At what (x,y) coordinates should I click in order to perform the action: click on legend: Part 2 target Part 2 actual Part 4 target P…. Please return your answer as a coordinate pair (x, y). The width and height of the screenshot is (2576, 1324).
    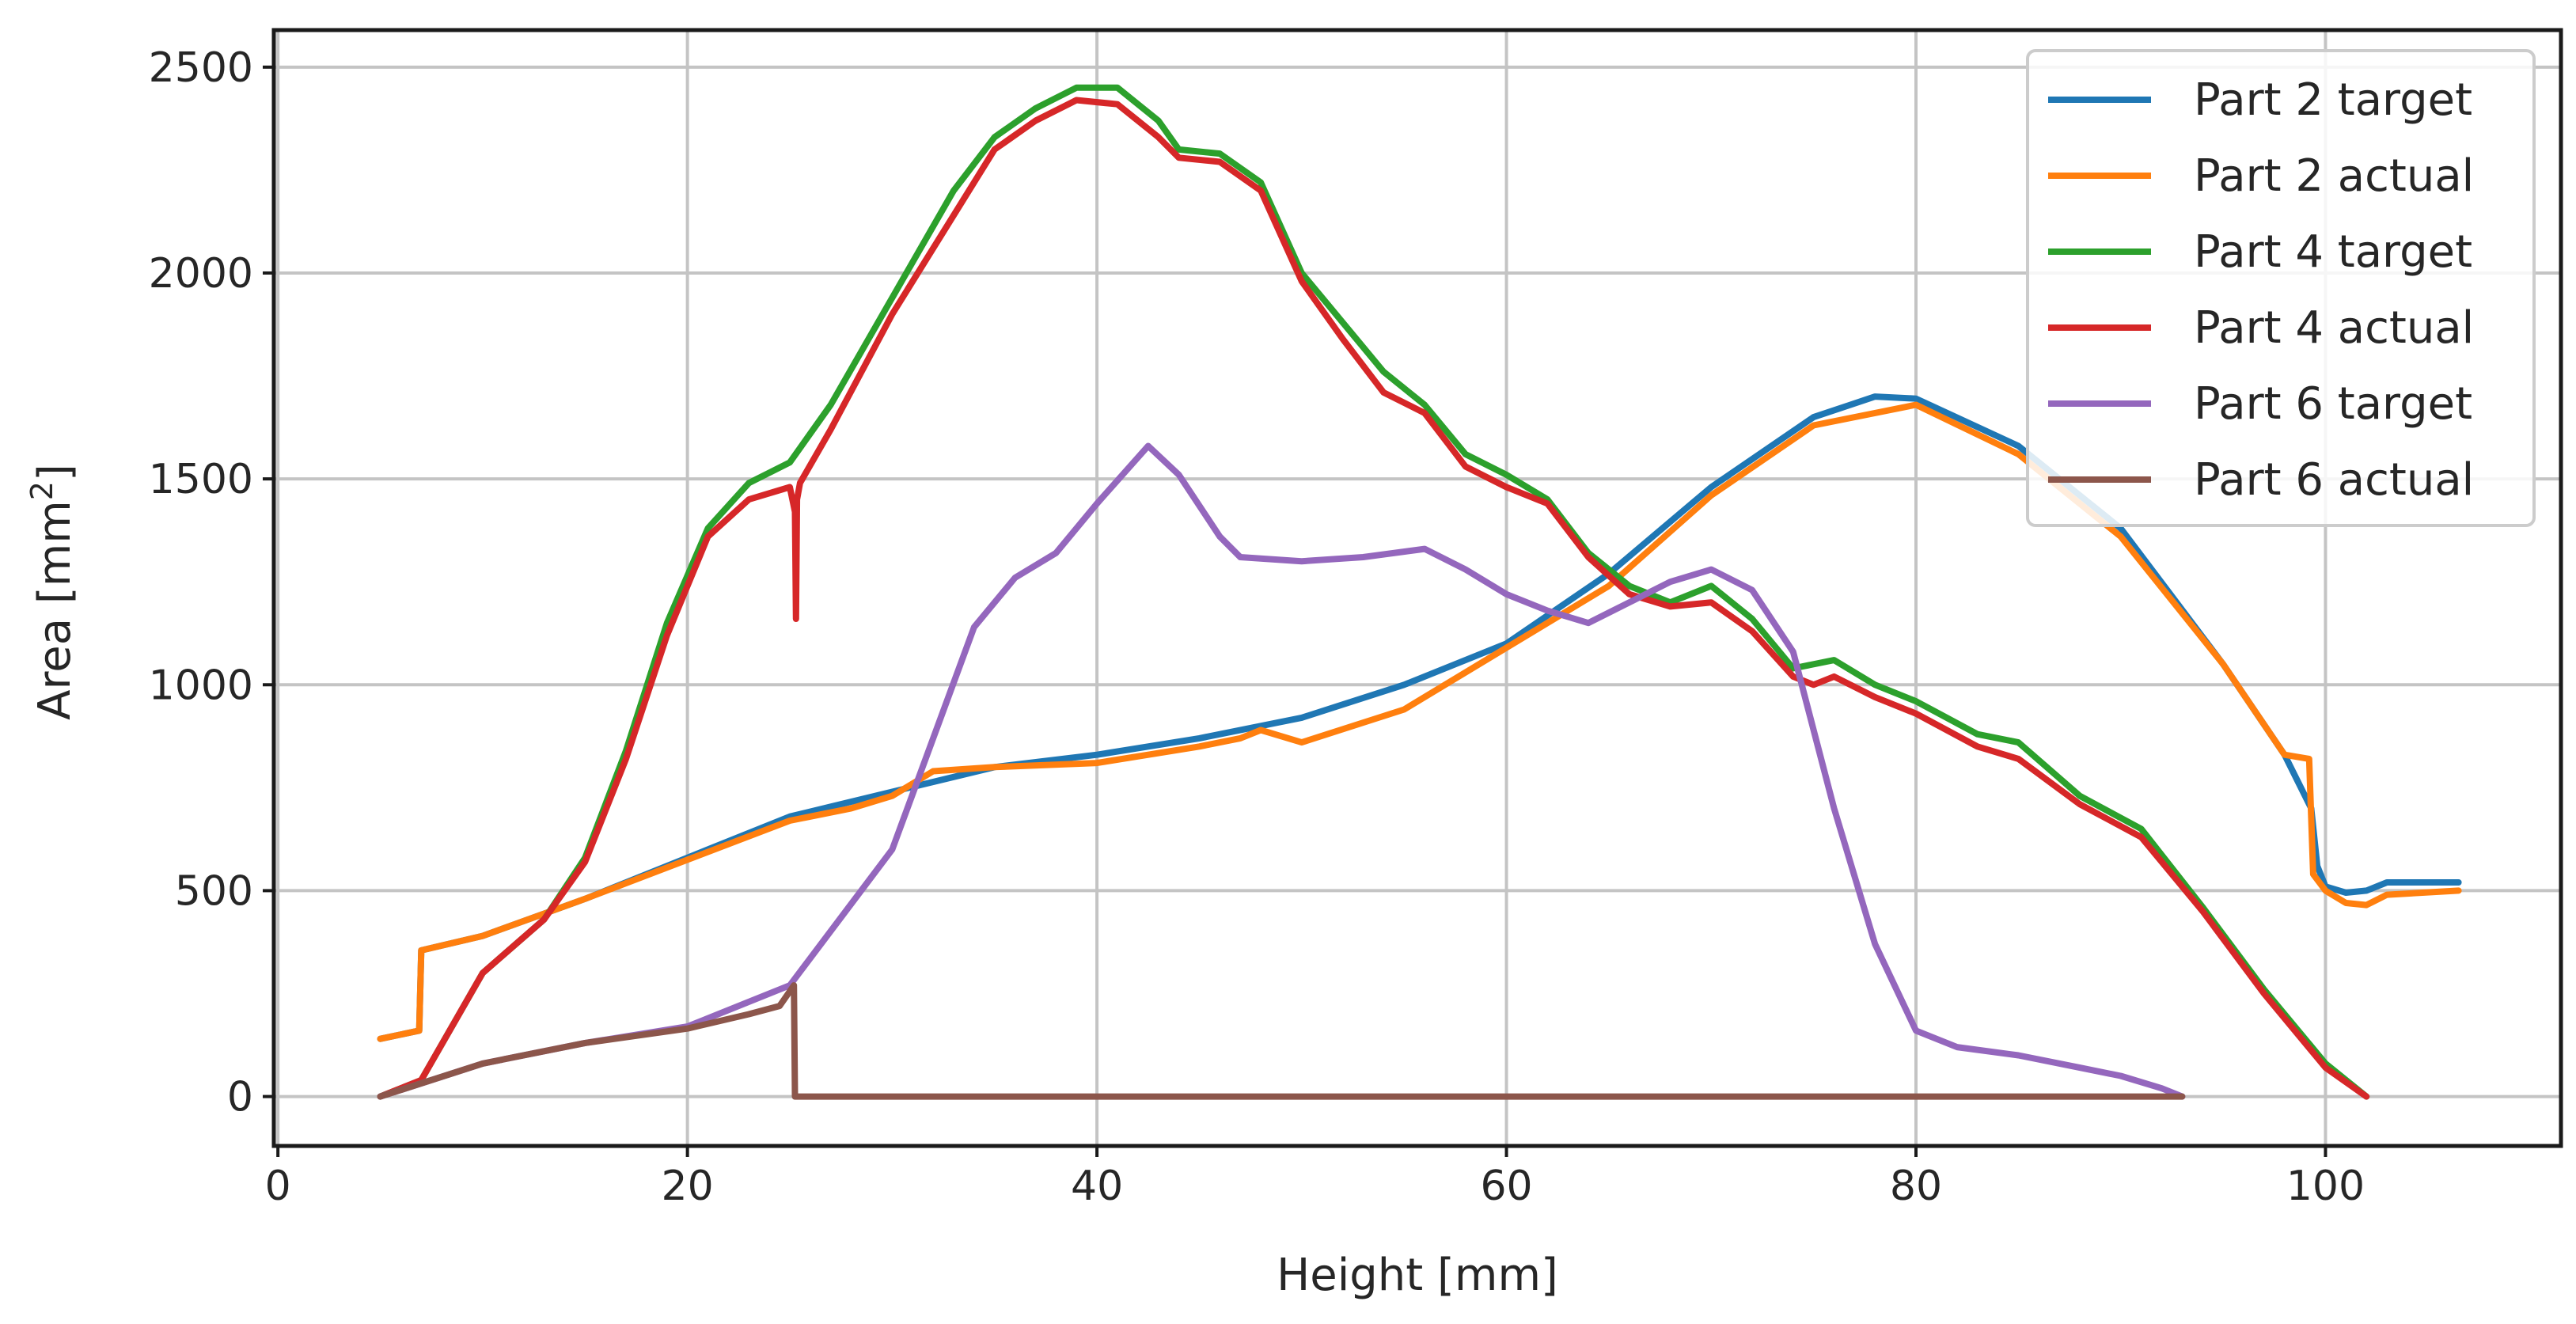
    Looking at the image, I should click on (2281, 288).